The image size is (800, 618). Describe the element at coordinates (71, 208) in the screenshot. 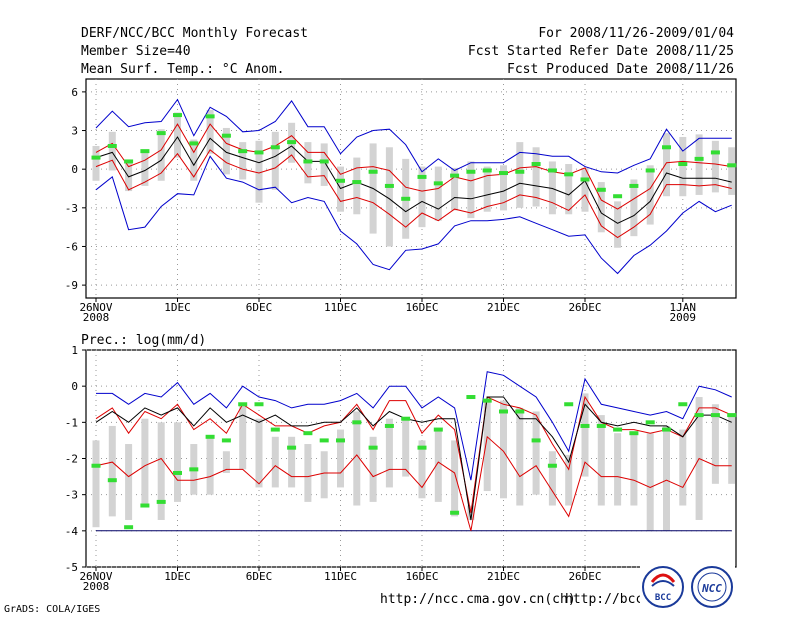

I see `y-tick-label: -3` at that location.